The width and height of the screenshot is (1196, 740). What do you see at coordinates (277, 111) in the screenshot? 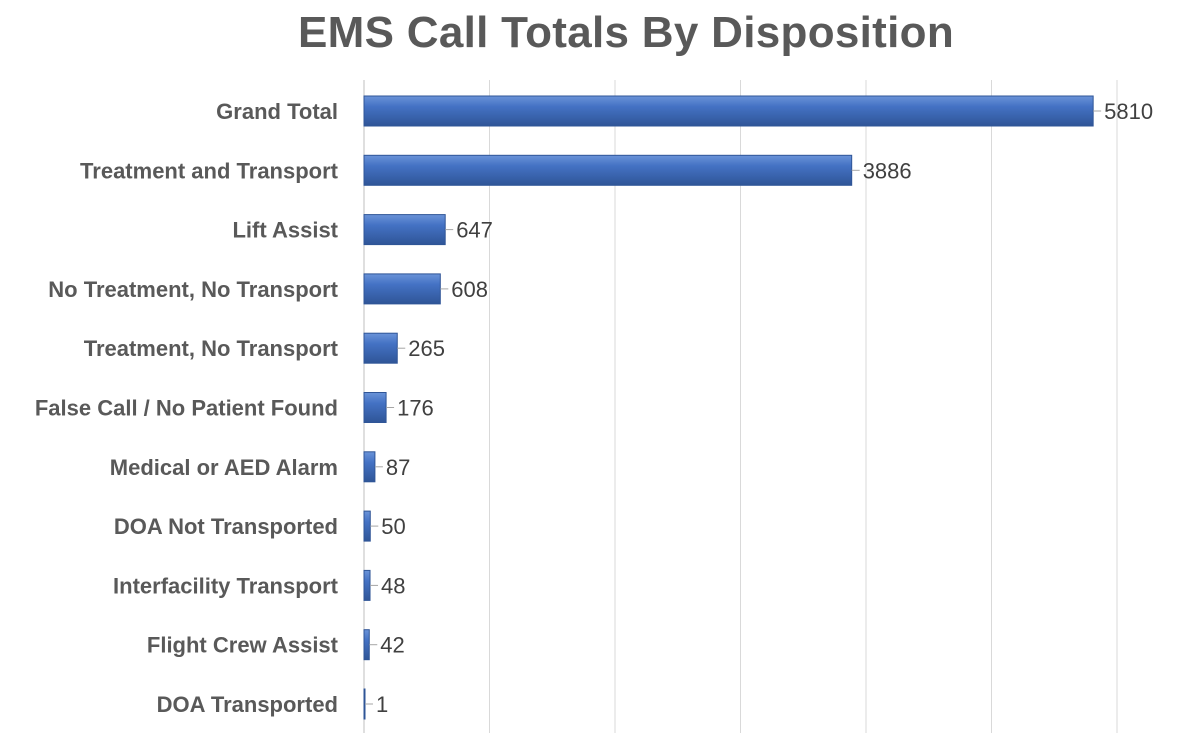
I see `category-label: Grand Total` at bounding box center [277, 111].